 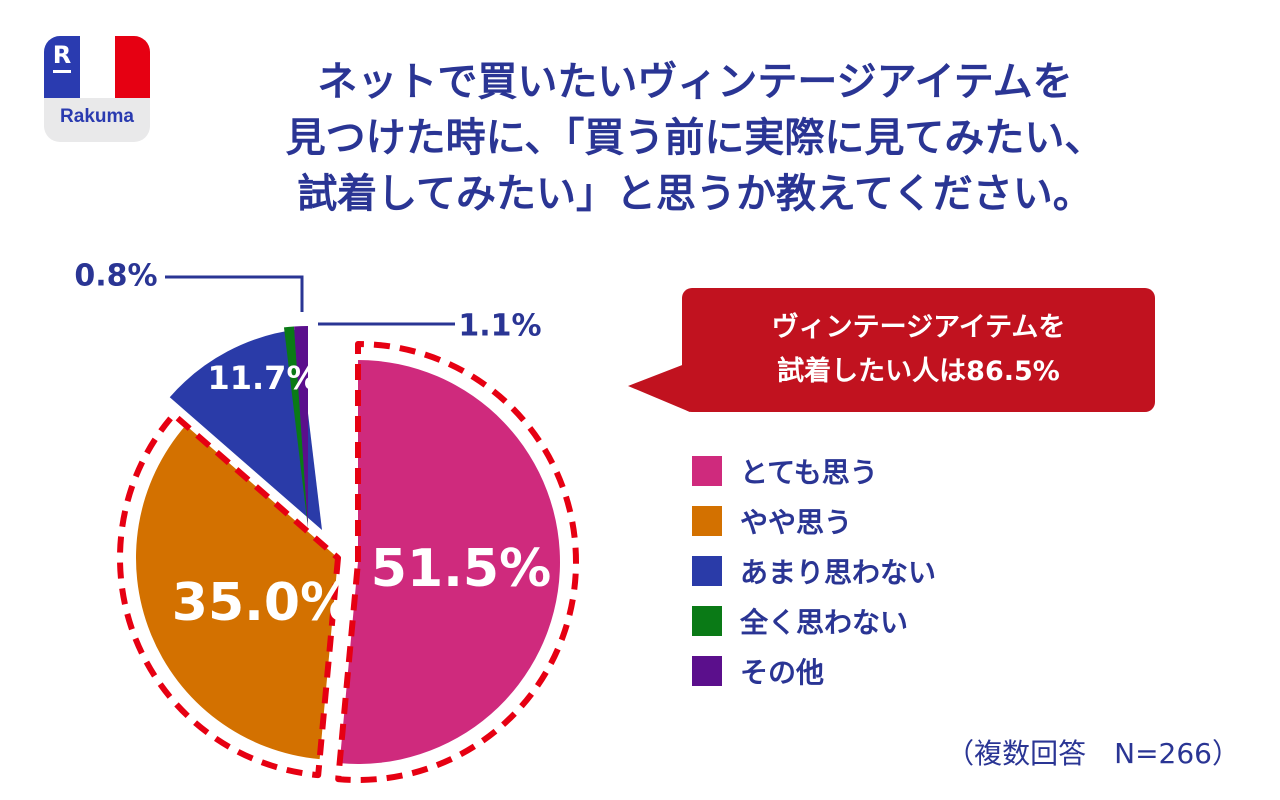 What do you see at coordinates (262, 378) in the screenshot?
I see `slice-value-label: 11.7%` at bounding box center [262, 378].